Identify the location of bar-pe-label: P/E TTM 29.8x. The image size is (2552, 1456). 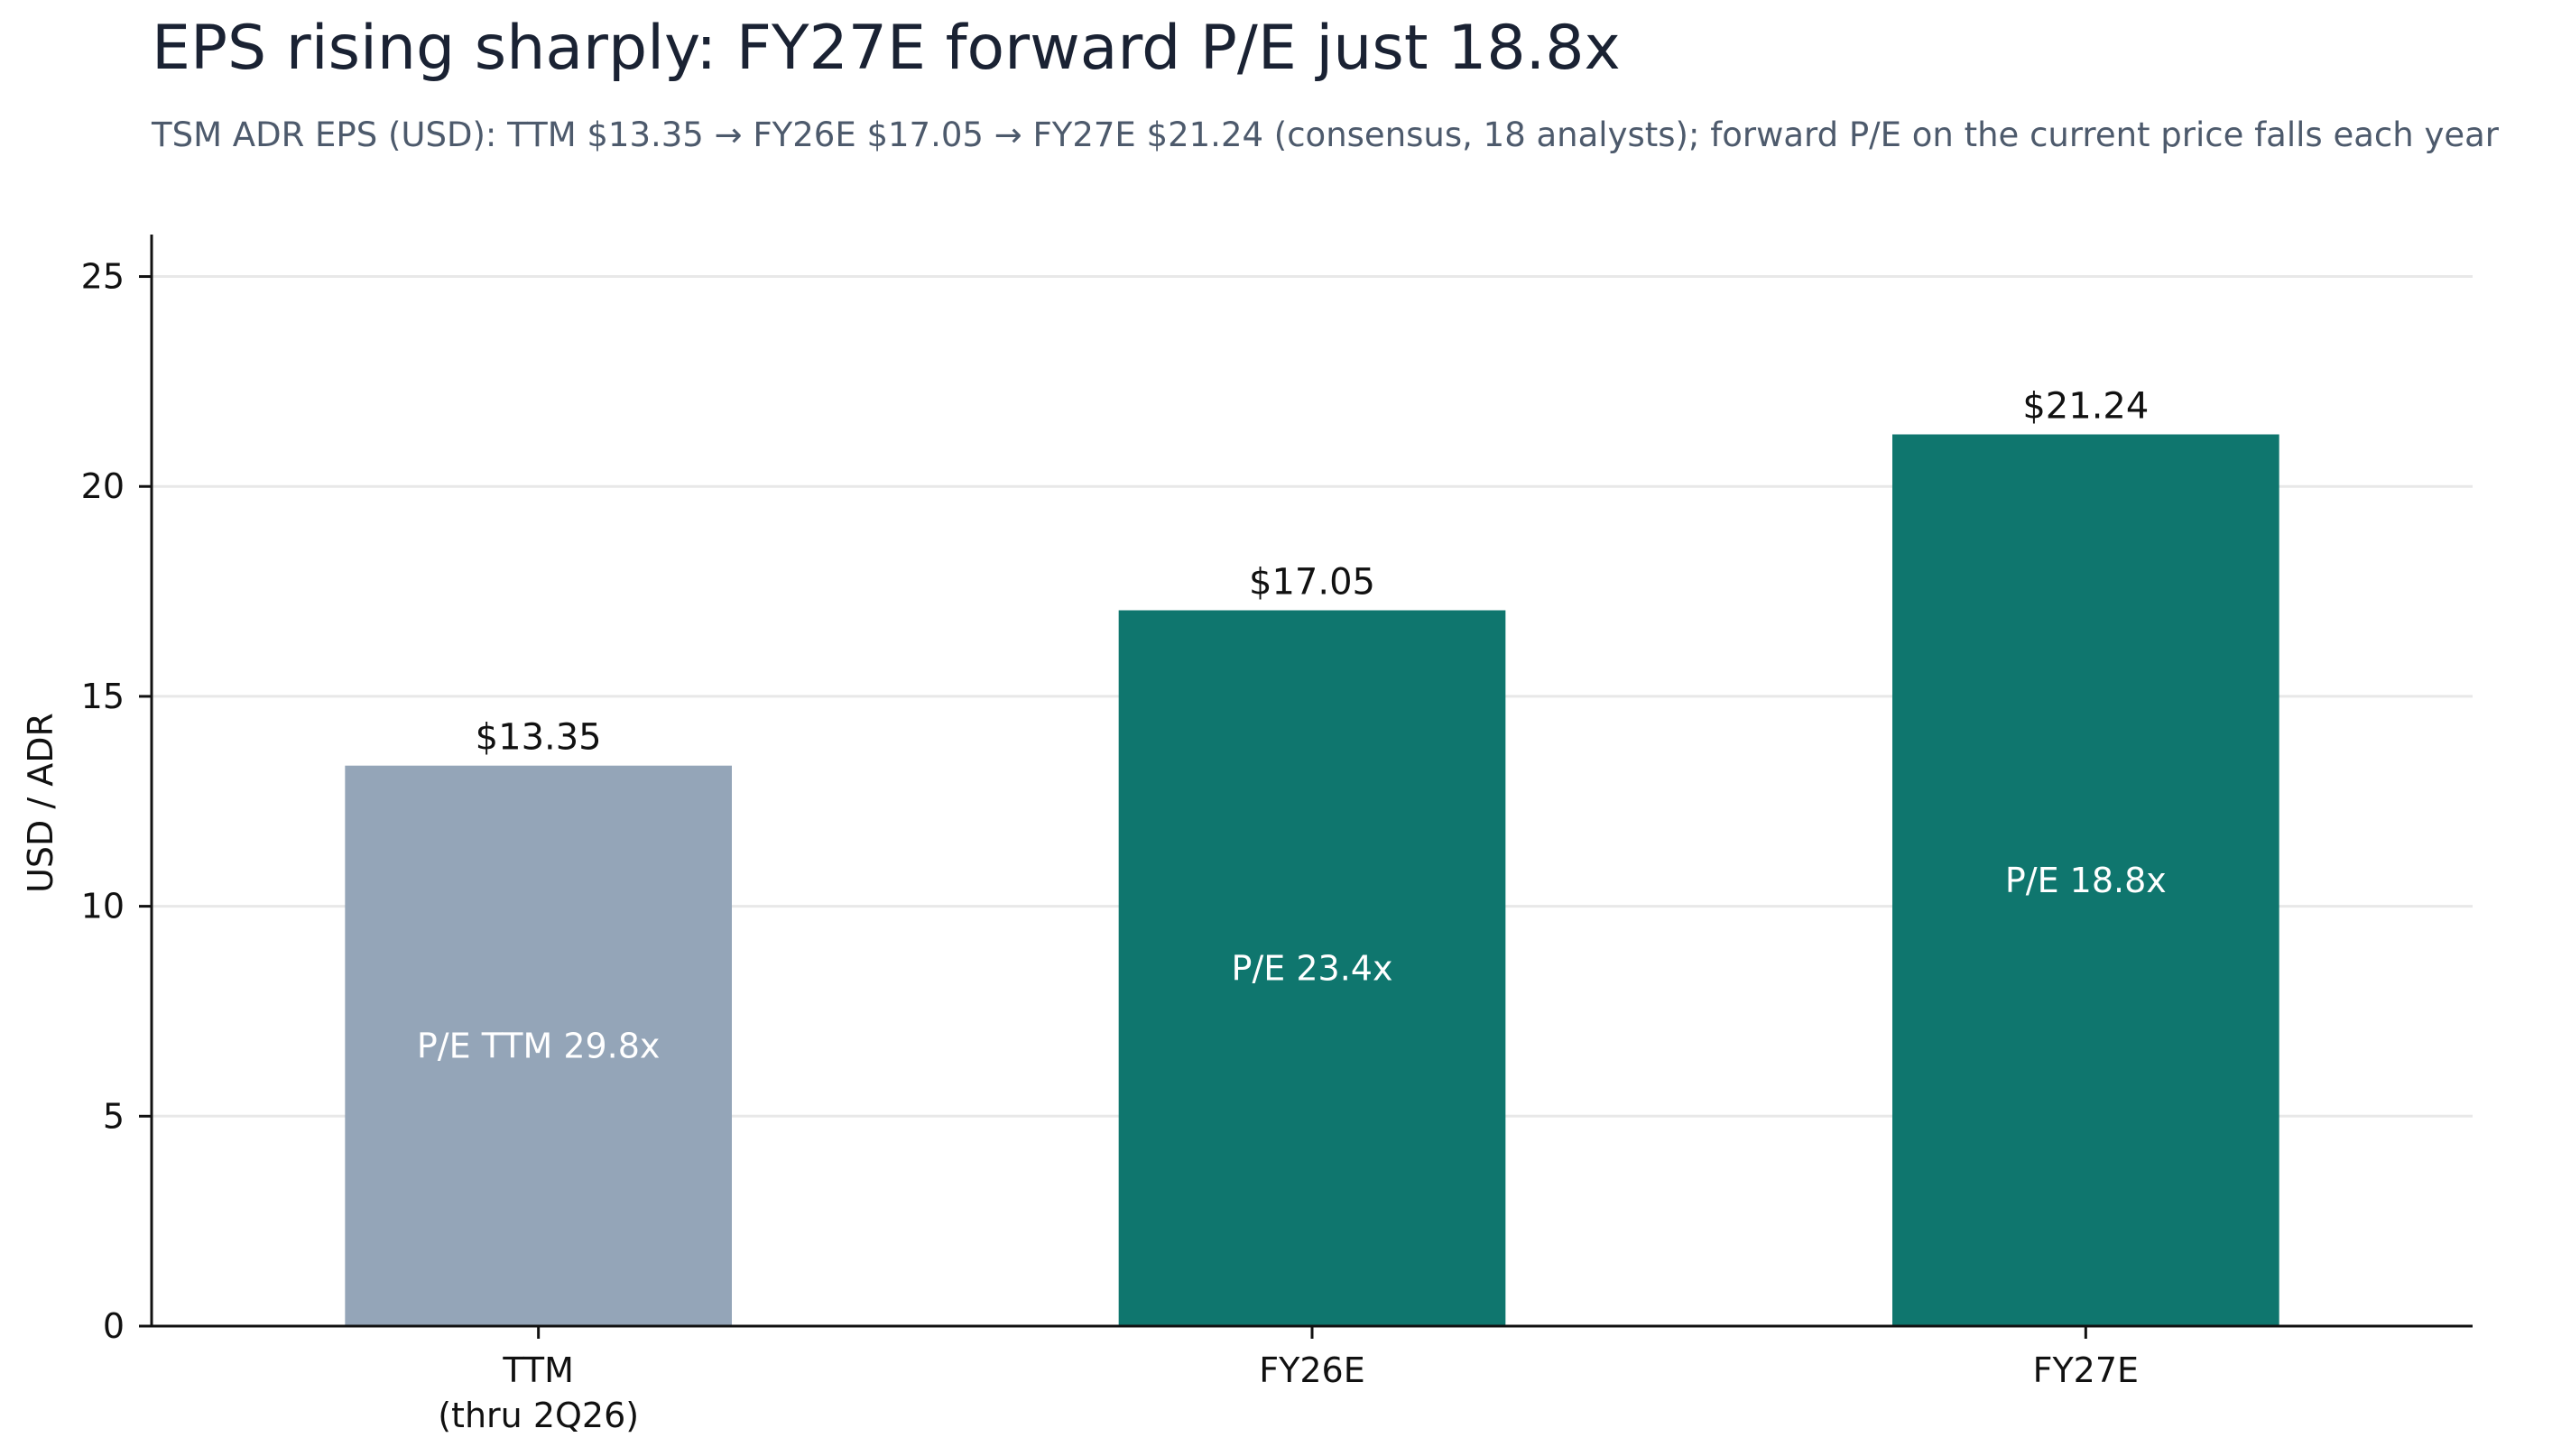
(539, 1045).